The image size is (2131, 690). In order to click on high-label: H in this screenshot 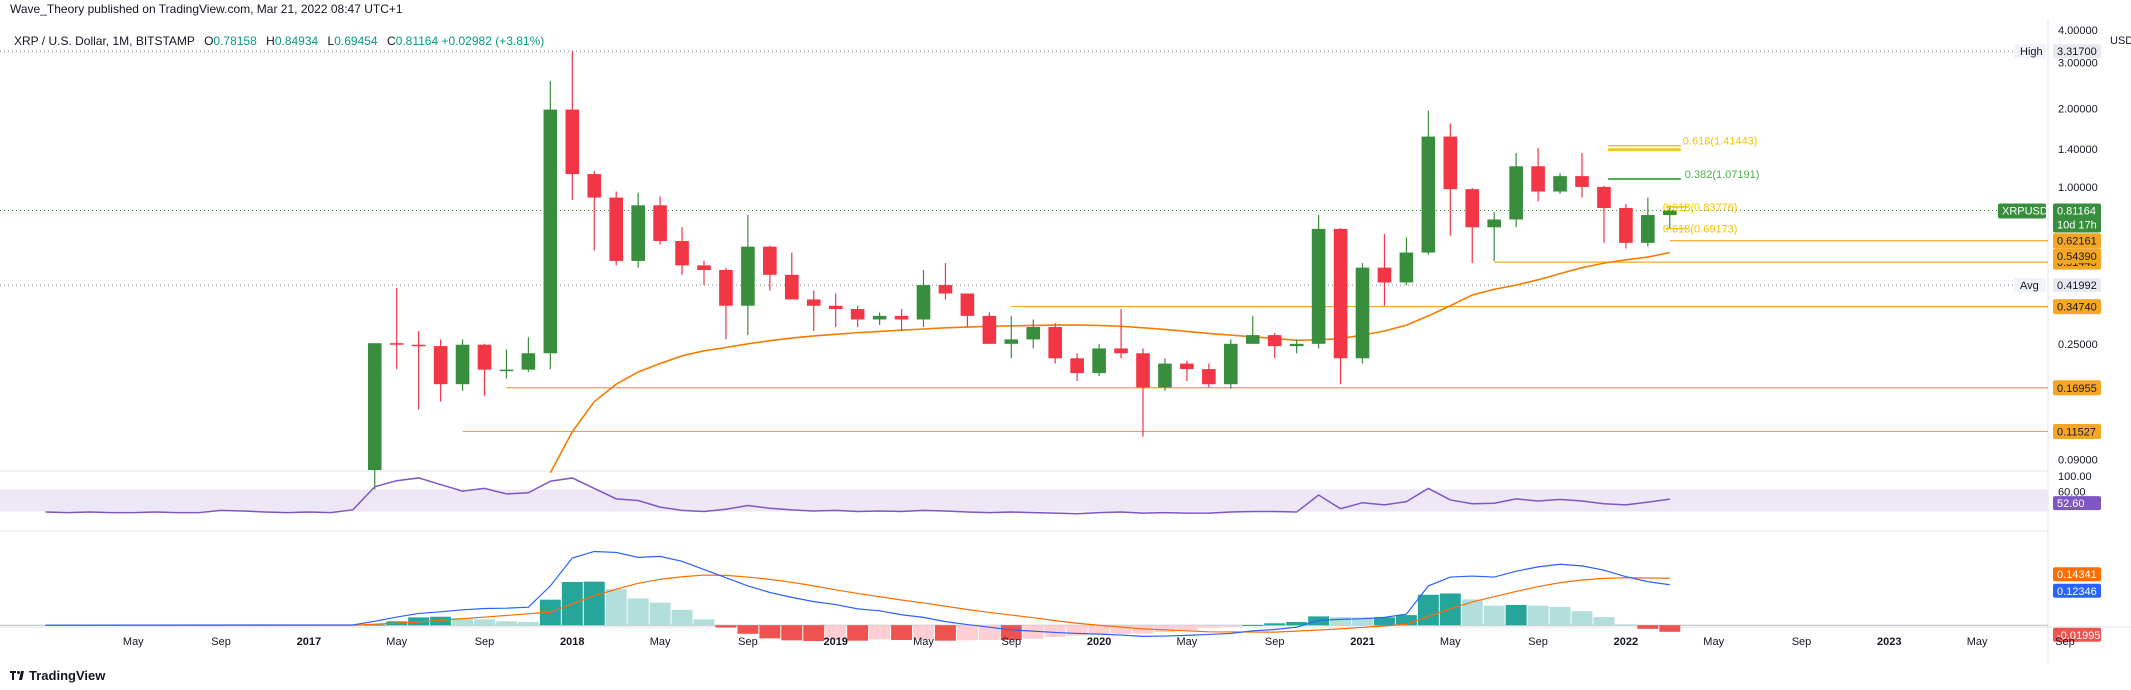, I will do `click(270, 41)`.